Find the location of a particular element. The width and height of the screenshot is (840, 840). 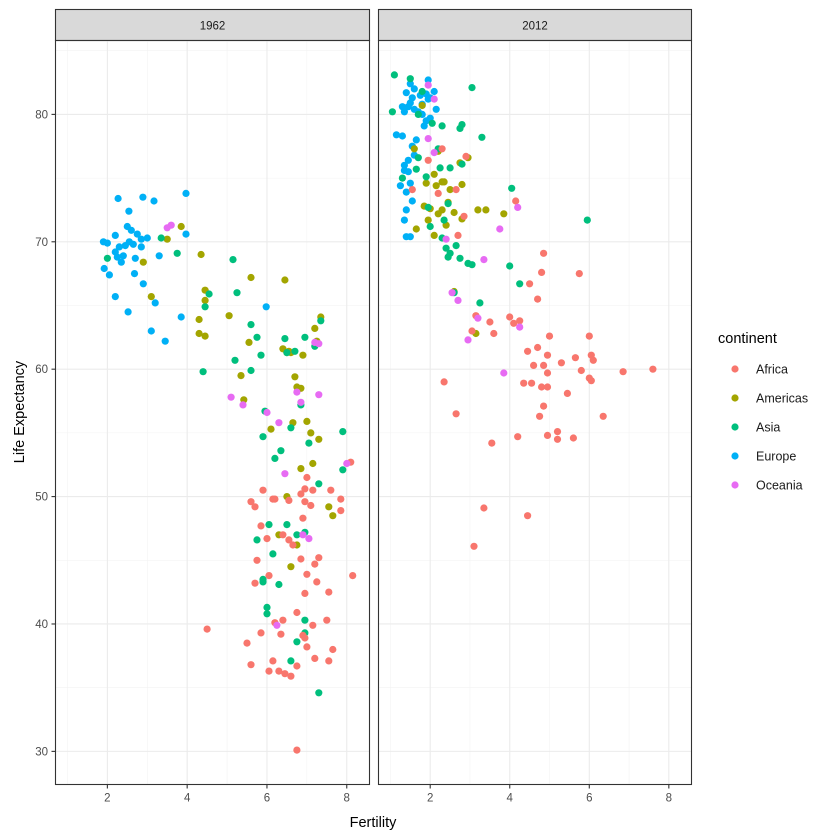

x-tick-label: 6 is located at coordinates (267, 799).